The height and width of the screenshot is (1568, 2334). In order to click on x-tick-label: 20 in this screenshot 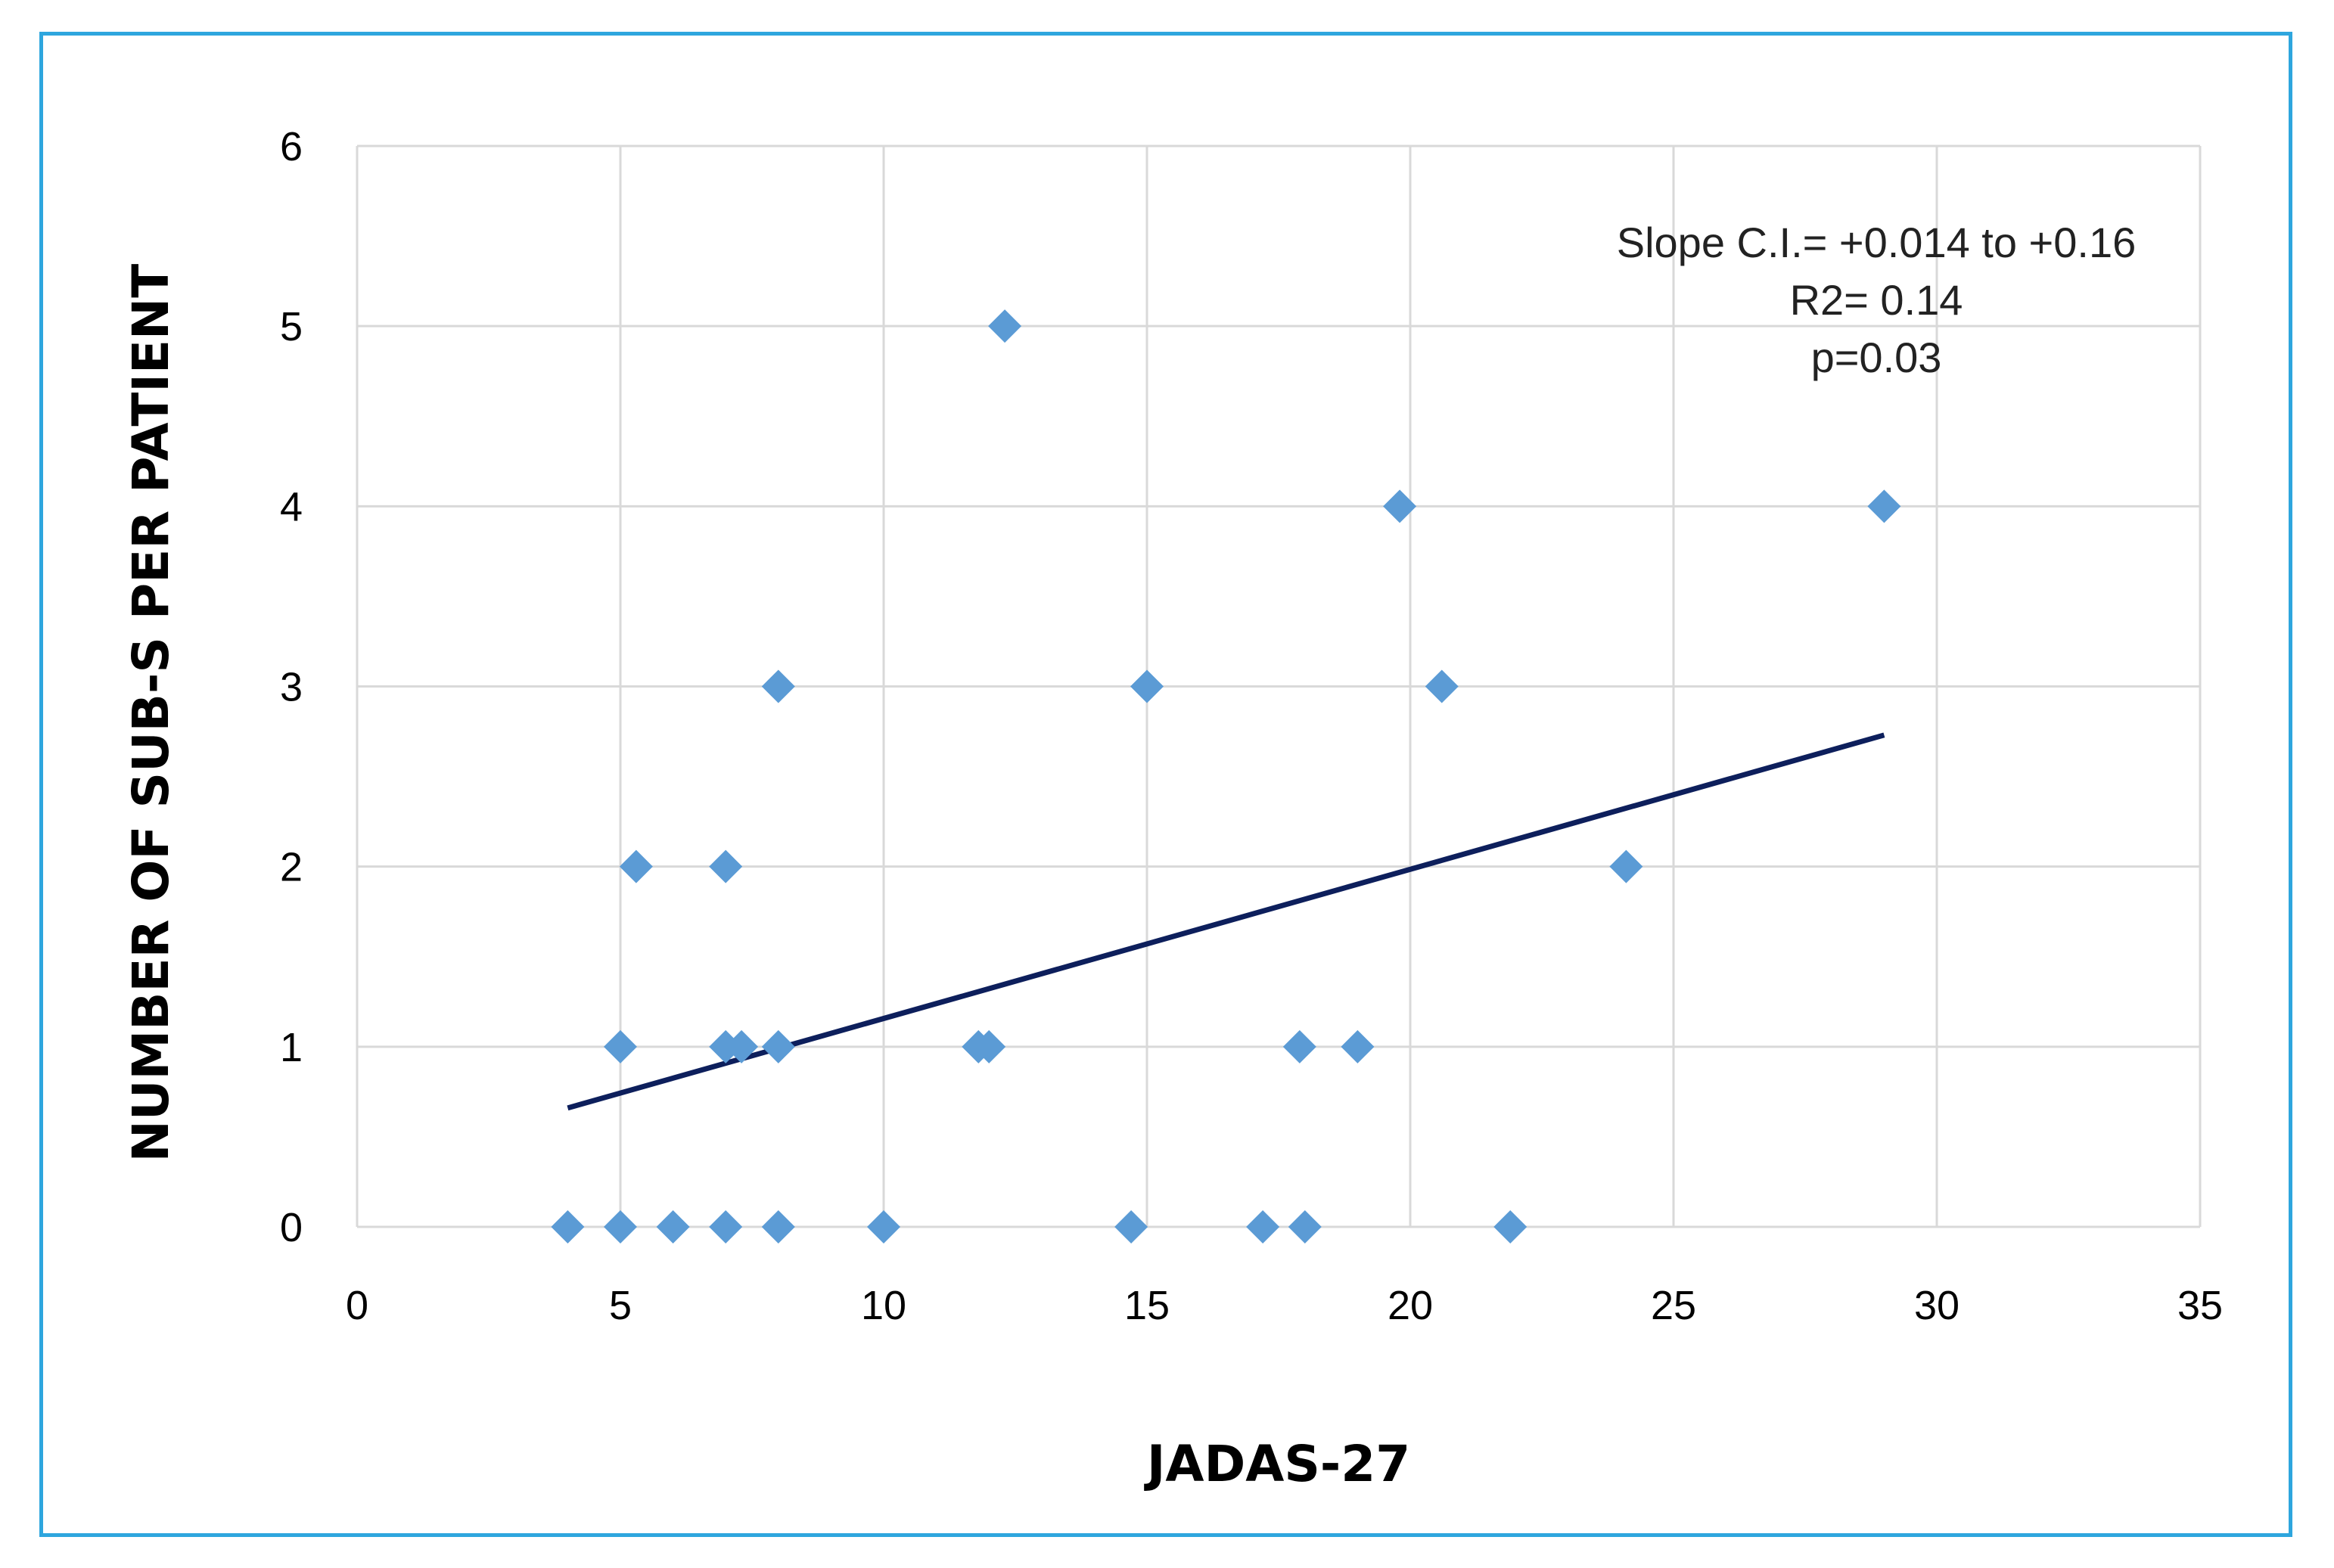, I will do `click(1410, 1306)`.